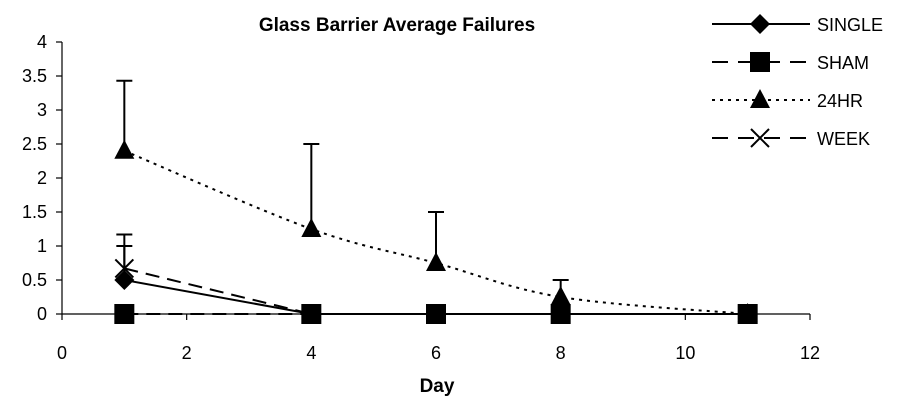  I want to click on x-tick-label: 2, so click(187, 353).